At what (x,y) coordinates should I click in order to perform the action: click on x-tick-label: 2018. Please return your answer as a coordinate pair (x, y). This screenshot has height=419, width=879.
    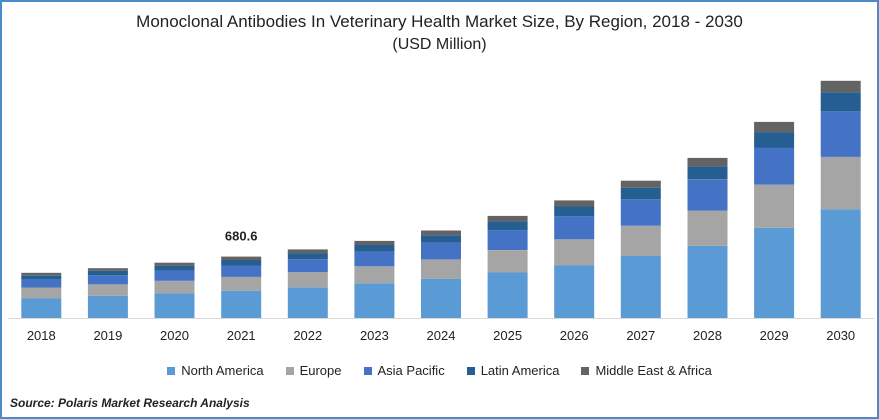
    Looking at the image, I should click on (41, 335).